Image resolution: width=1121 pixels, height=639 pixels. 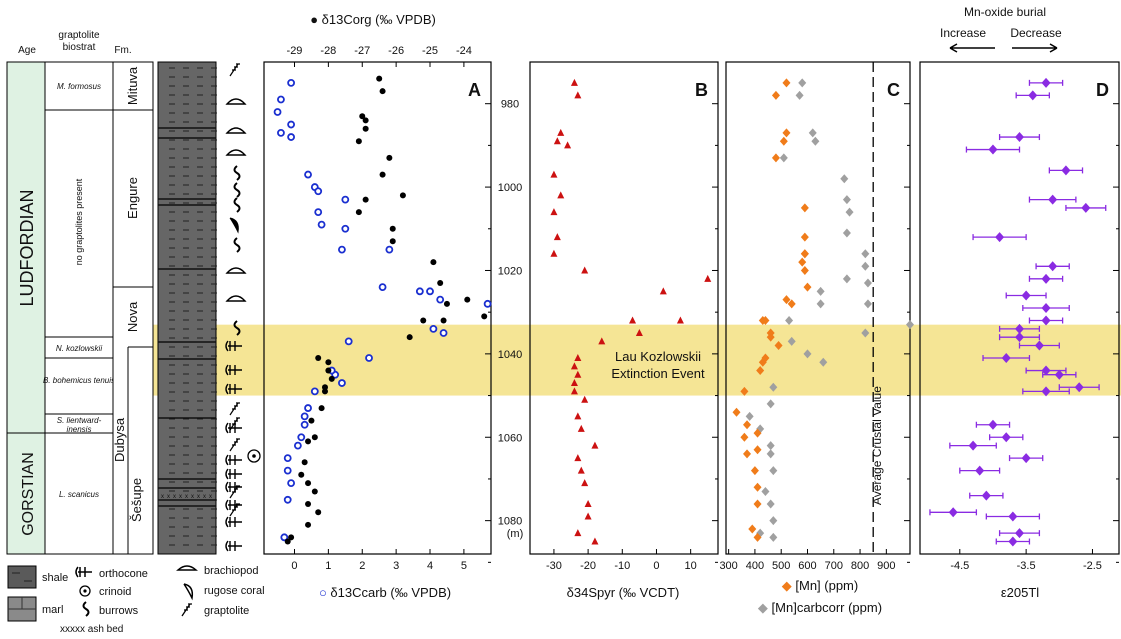 I want to click on panel-a-top-axis-title: ● δ13Corg (‰ VPDB), so click(x=373, y=19).